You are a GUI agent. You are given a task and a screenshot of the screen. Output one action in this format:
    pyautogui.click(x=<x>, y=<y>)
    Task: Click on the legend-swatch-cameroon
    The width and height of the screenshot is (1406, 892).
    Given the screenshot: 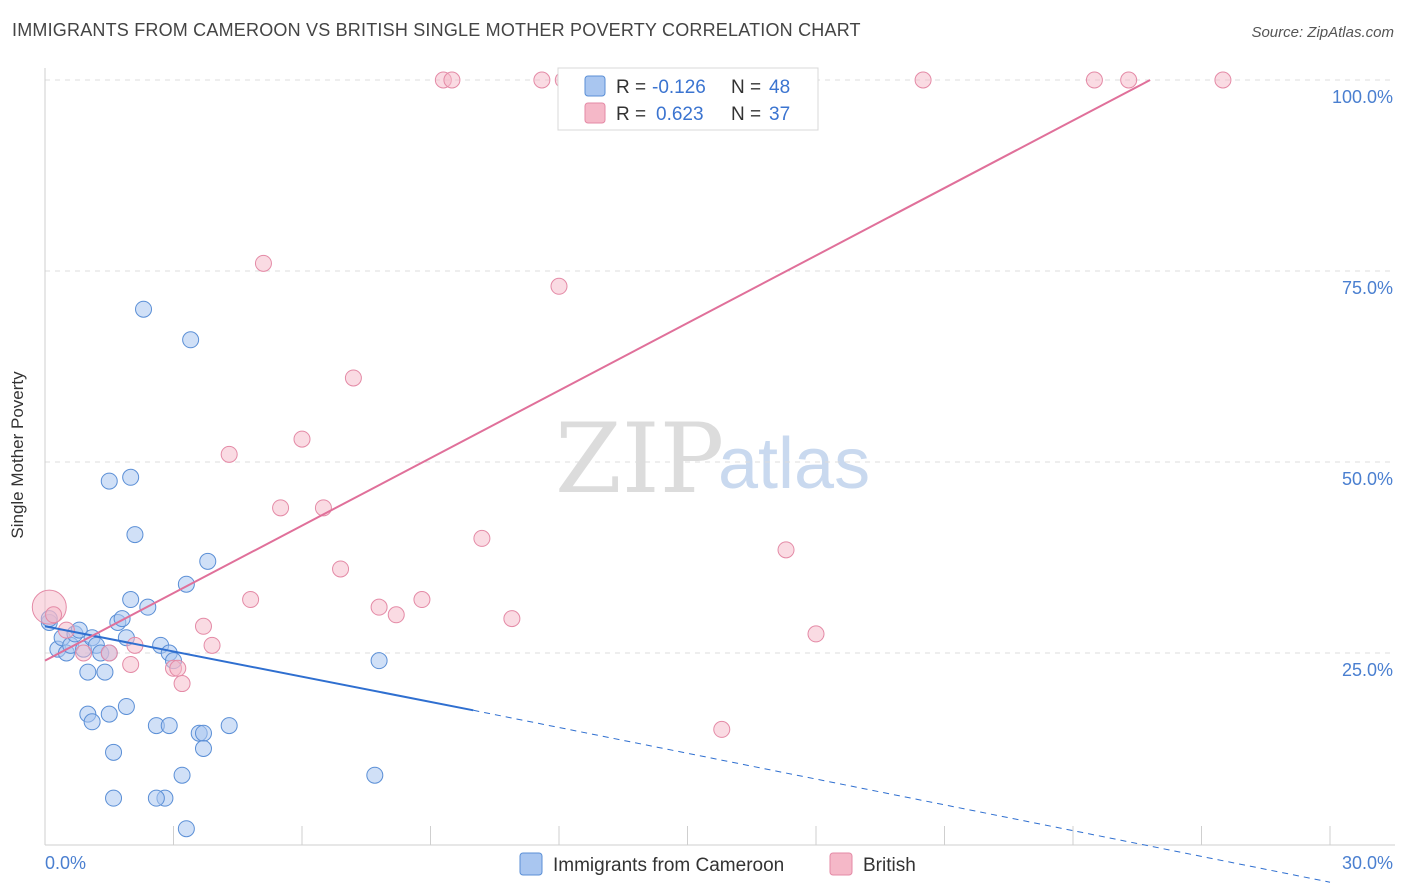 What is the action you would take?
    pyautogui.click(x=595, y=86)
    